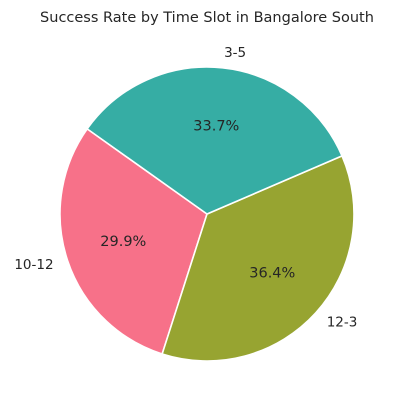 This screenshot has height=410, width=401. Describe the element at coordinates (235, 53) in the screenshot. I see `slice-label-3-5: 3-5` at that location.